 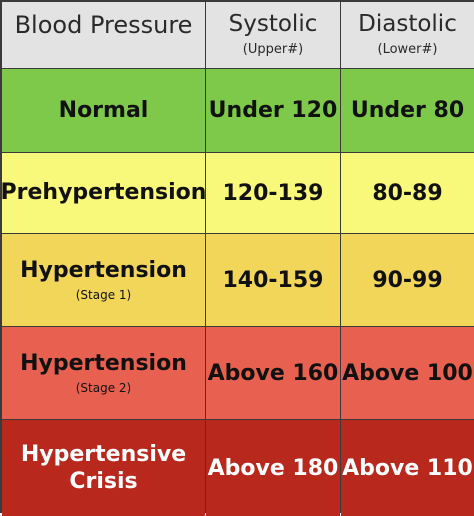 I want to click on systolic-cell: Under 120, so click(x=273, y=110).